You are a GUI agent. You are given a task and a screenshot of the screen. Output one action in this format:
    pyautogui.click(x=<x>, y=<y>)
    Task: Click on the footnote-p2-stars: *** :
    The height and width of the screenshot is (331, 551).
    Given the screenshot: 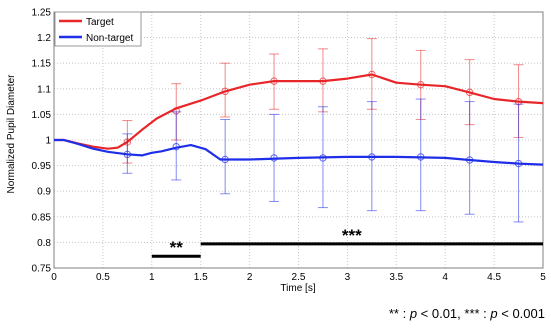 What is the action you would take?
    pyautogui.click(x=477, y=313)
    